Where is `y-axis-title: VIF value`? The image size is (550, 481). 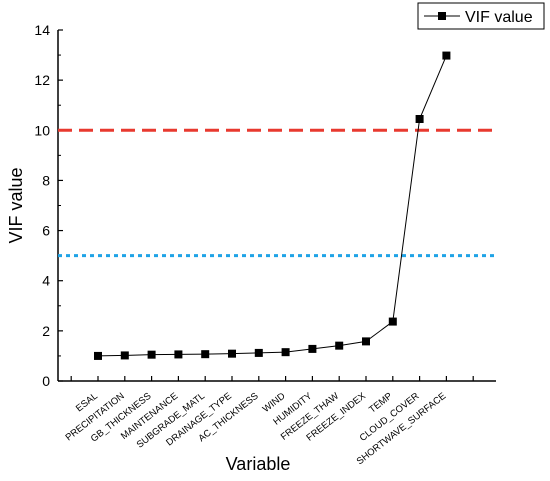 y-axis-title: VIF value is located at coordinates (16, 205).